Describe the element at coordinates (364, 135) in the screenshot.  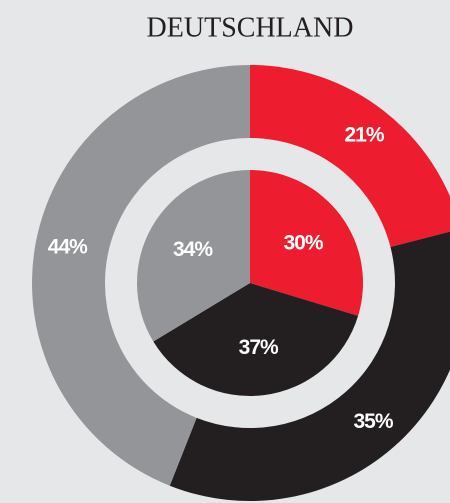
I see `data-label: 21%` at that location.